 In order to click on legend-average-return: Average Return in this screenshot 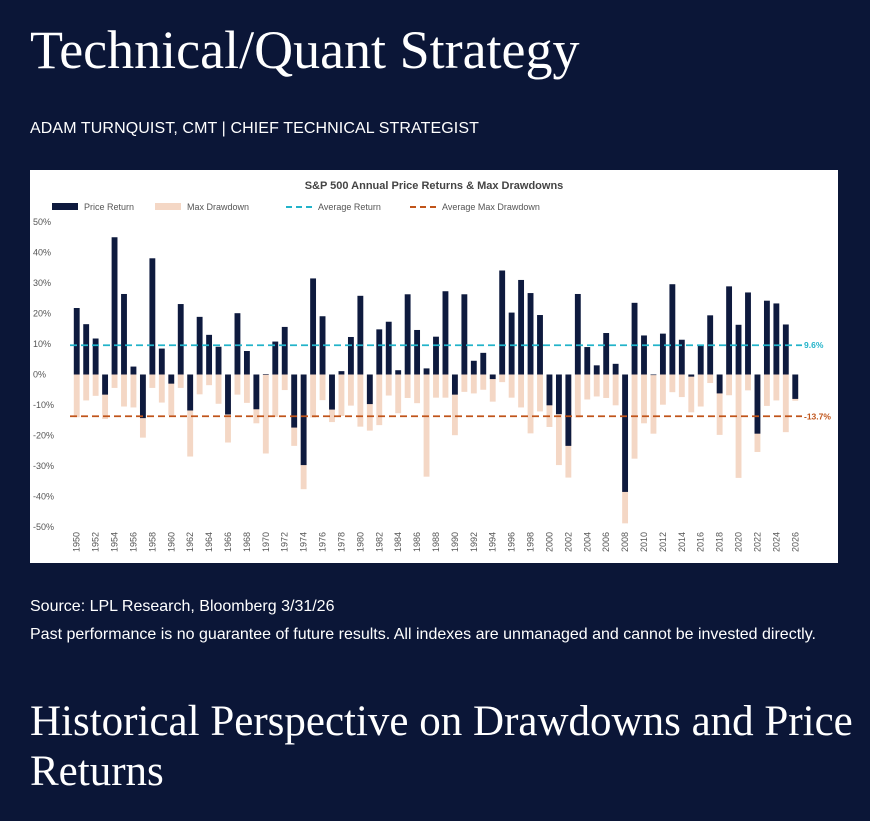, I will do `click(349, 207)`.